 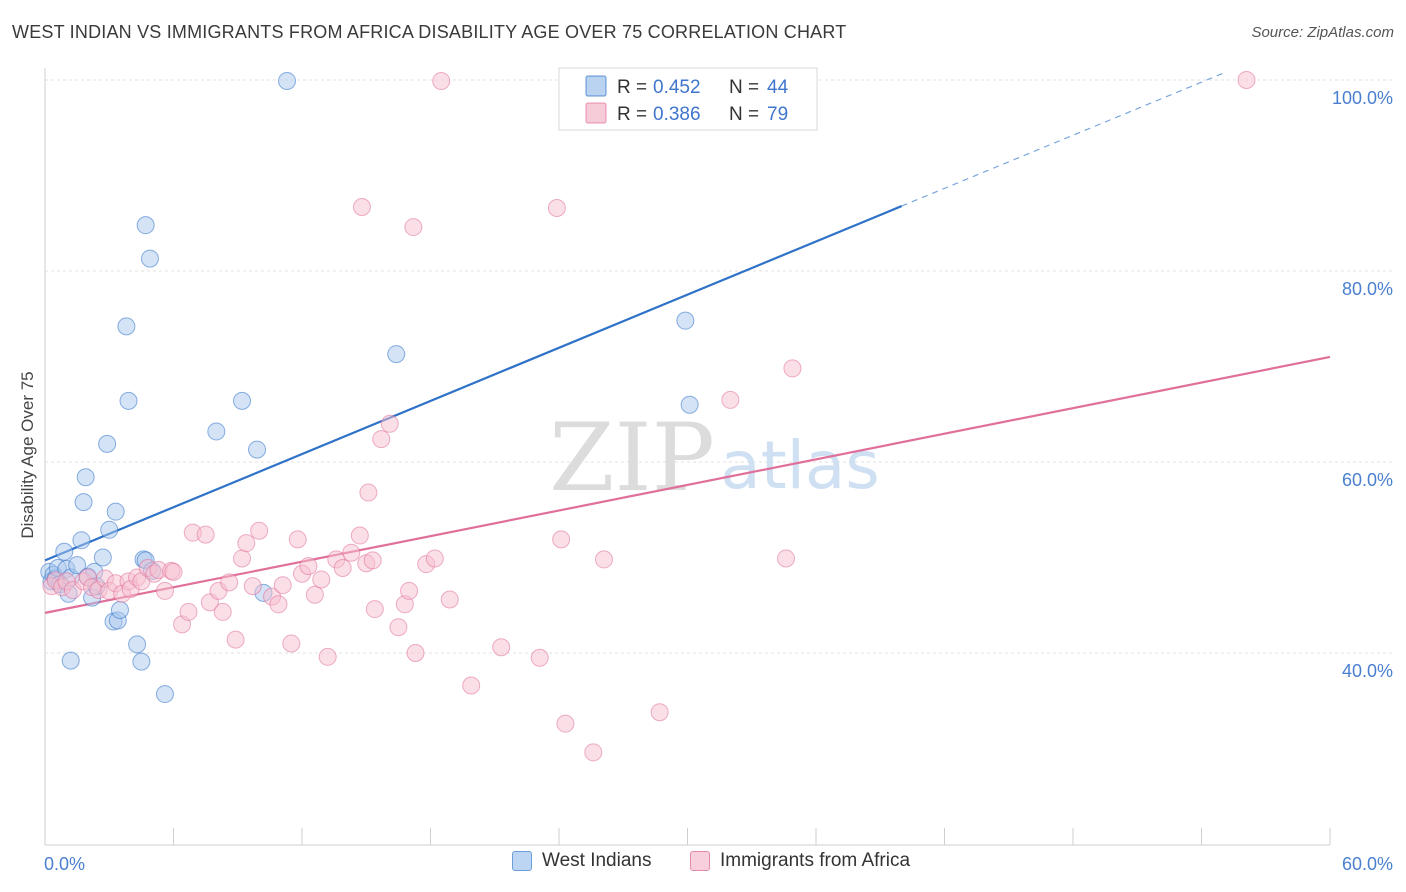 What do you see at coordinates (688, 99) in the screenshot?
I see `stats-legend: R = 0.452 N = 44 R = 0.386 N = 79` at bounding box center [688, 99].